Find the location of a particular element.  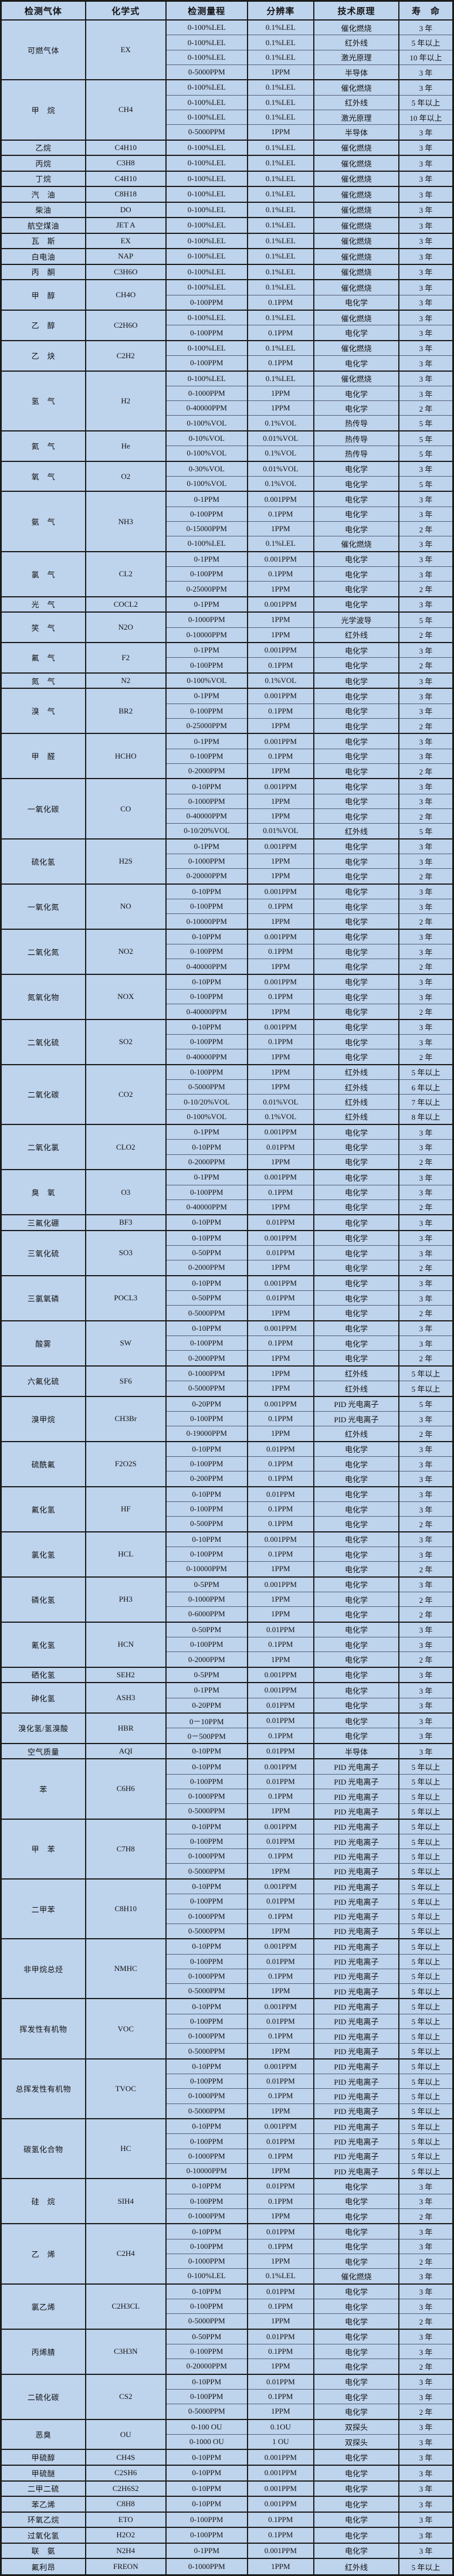

table-row: 氮氧化物 NOX 0-10PPM 0.001PPM 电化学 3 年 is located at coordinates (227, 997).